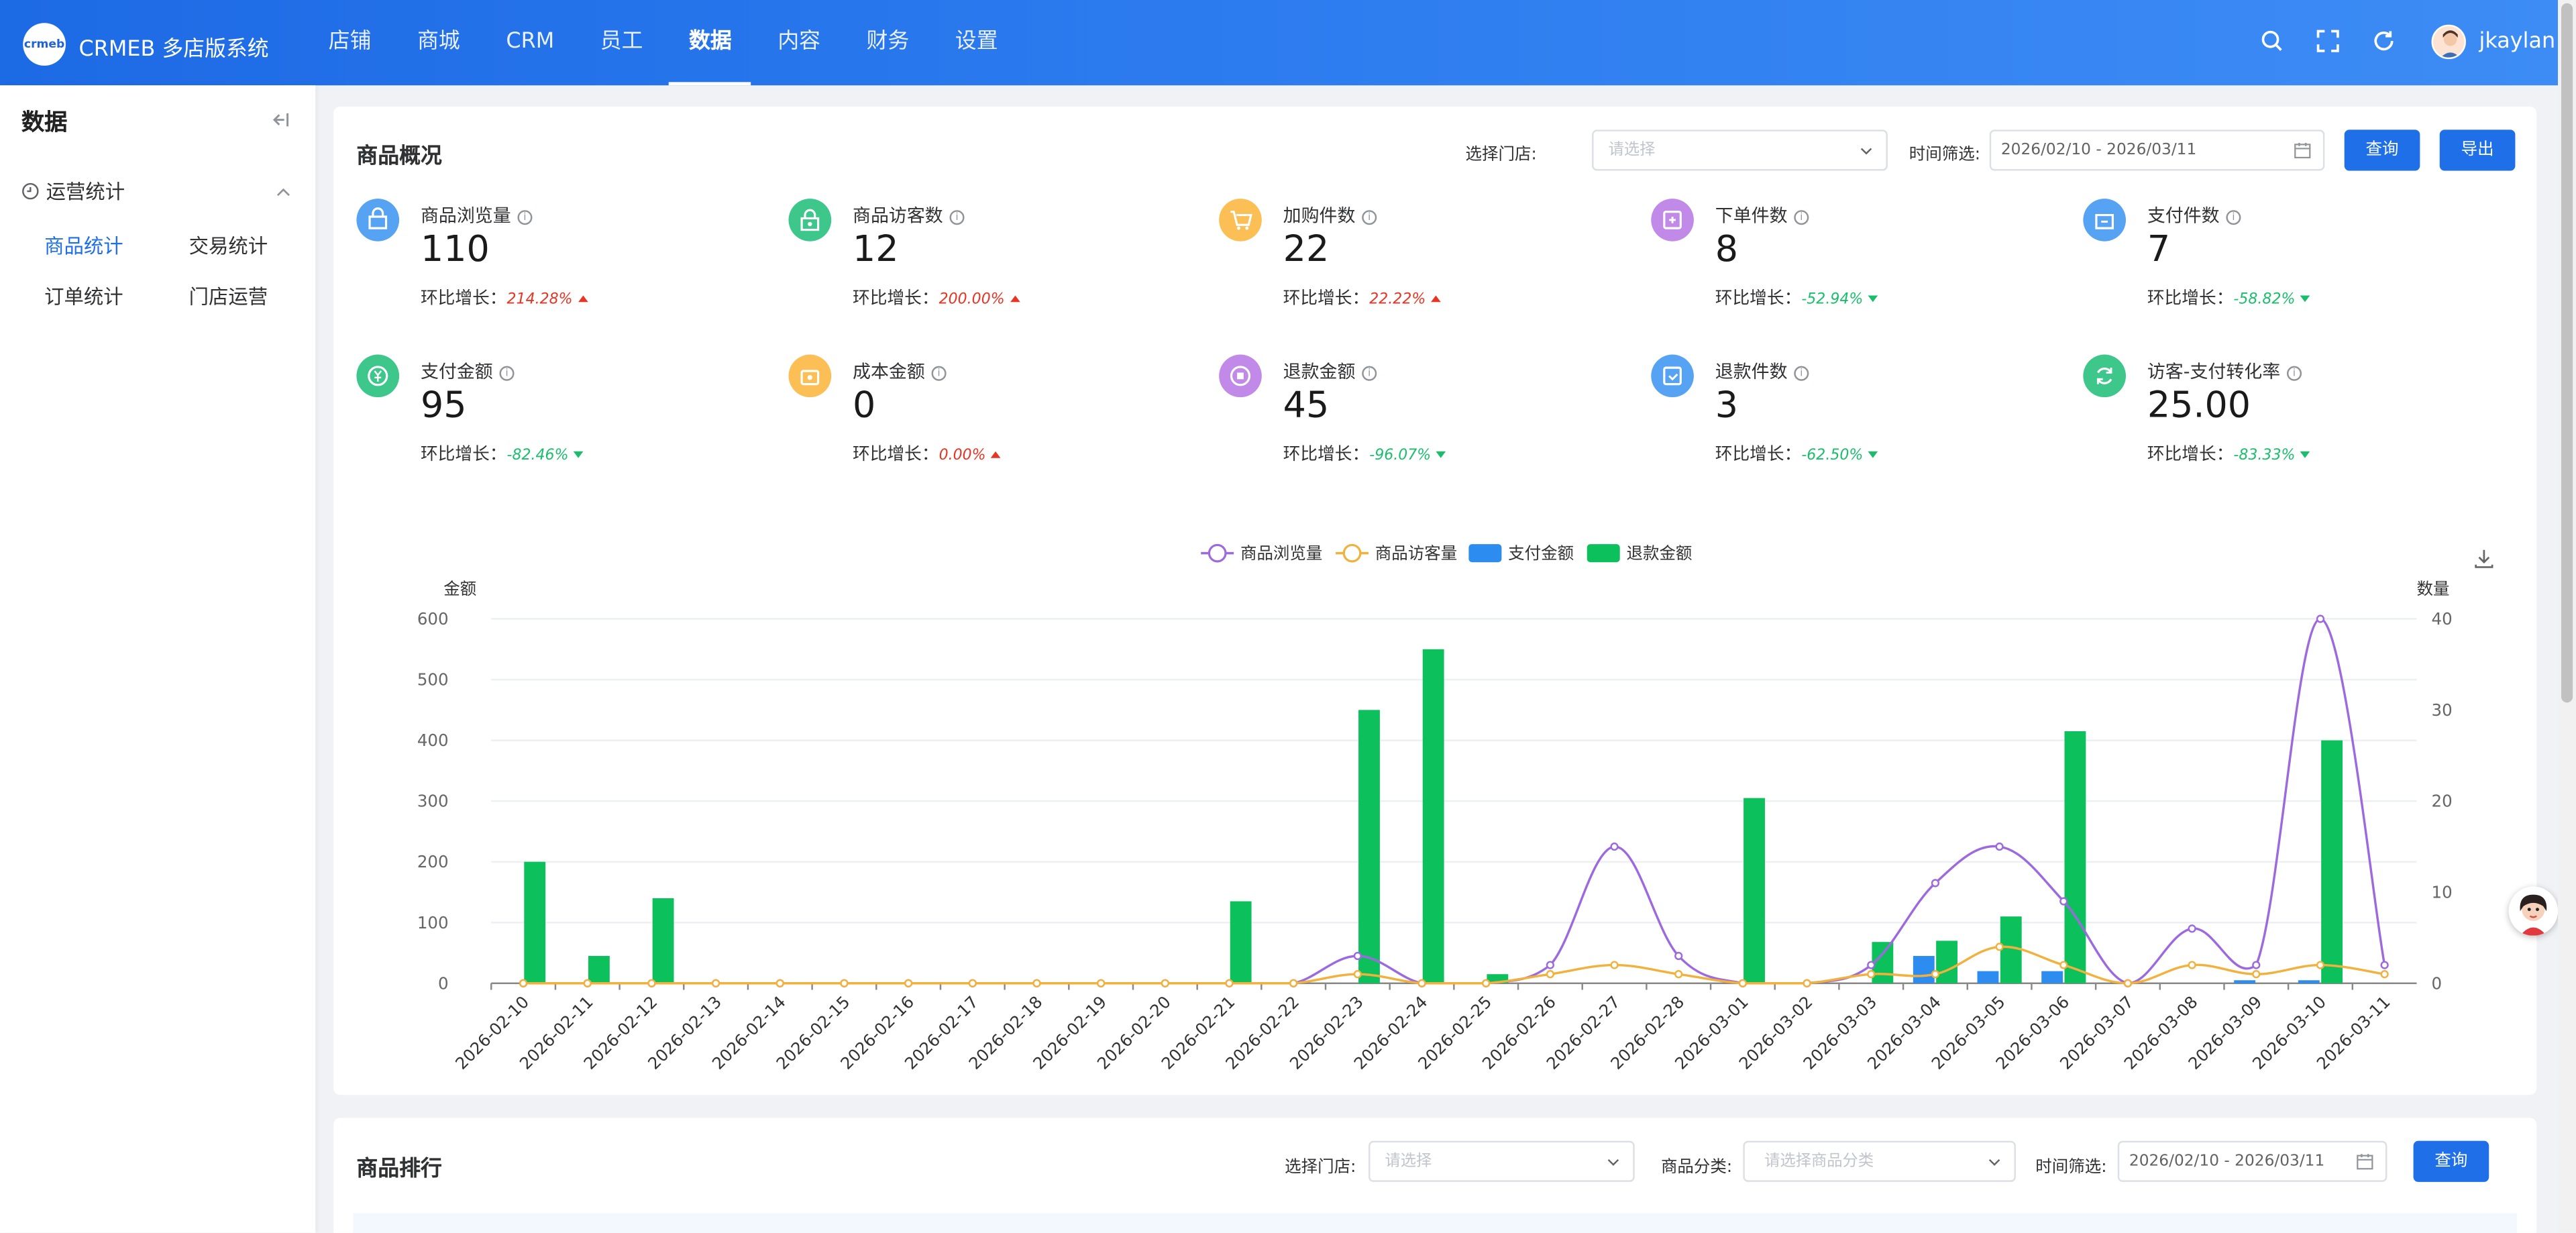 The height and width of the screenshot is (1233, 2576). I want to click on stat-label-text: 支付件数, so click(2183, 216).